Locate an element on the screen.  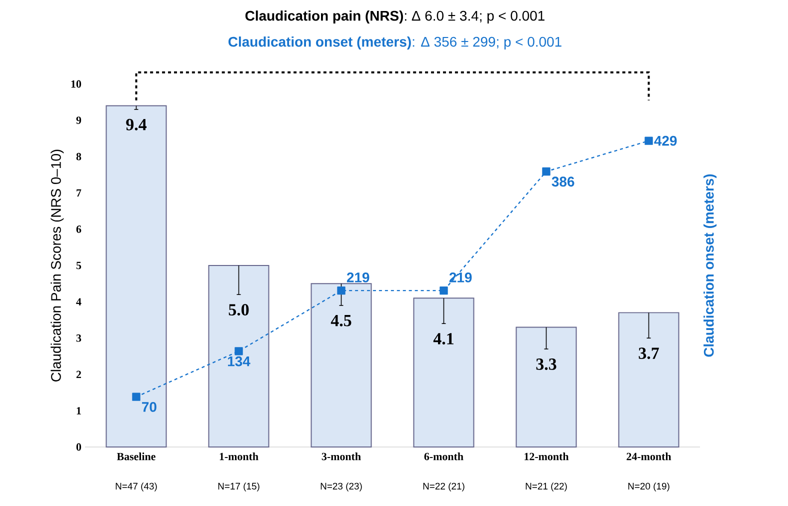
y-tick-label: 8 is located at coordinates (79, 156).